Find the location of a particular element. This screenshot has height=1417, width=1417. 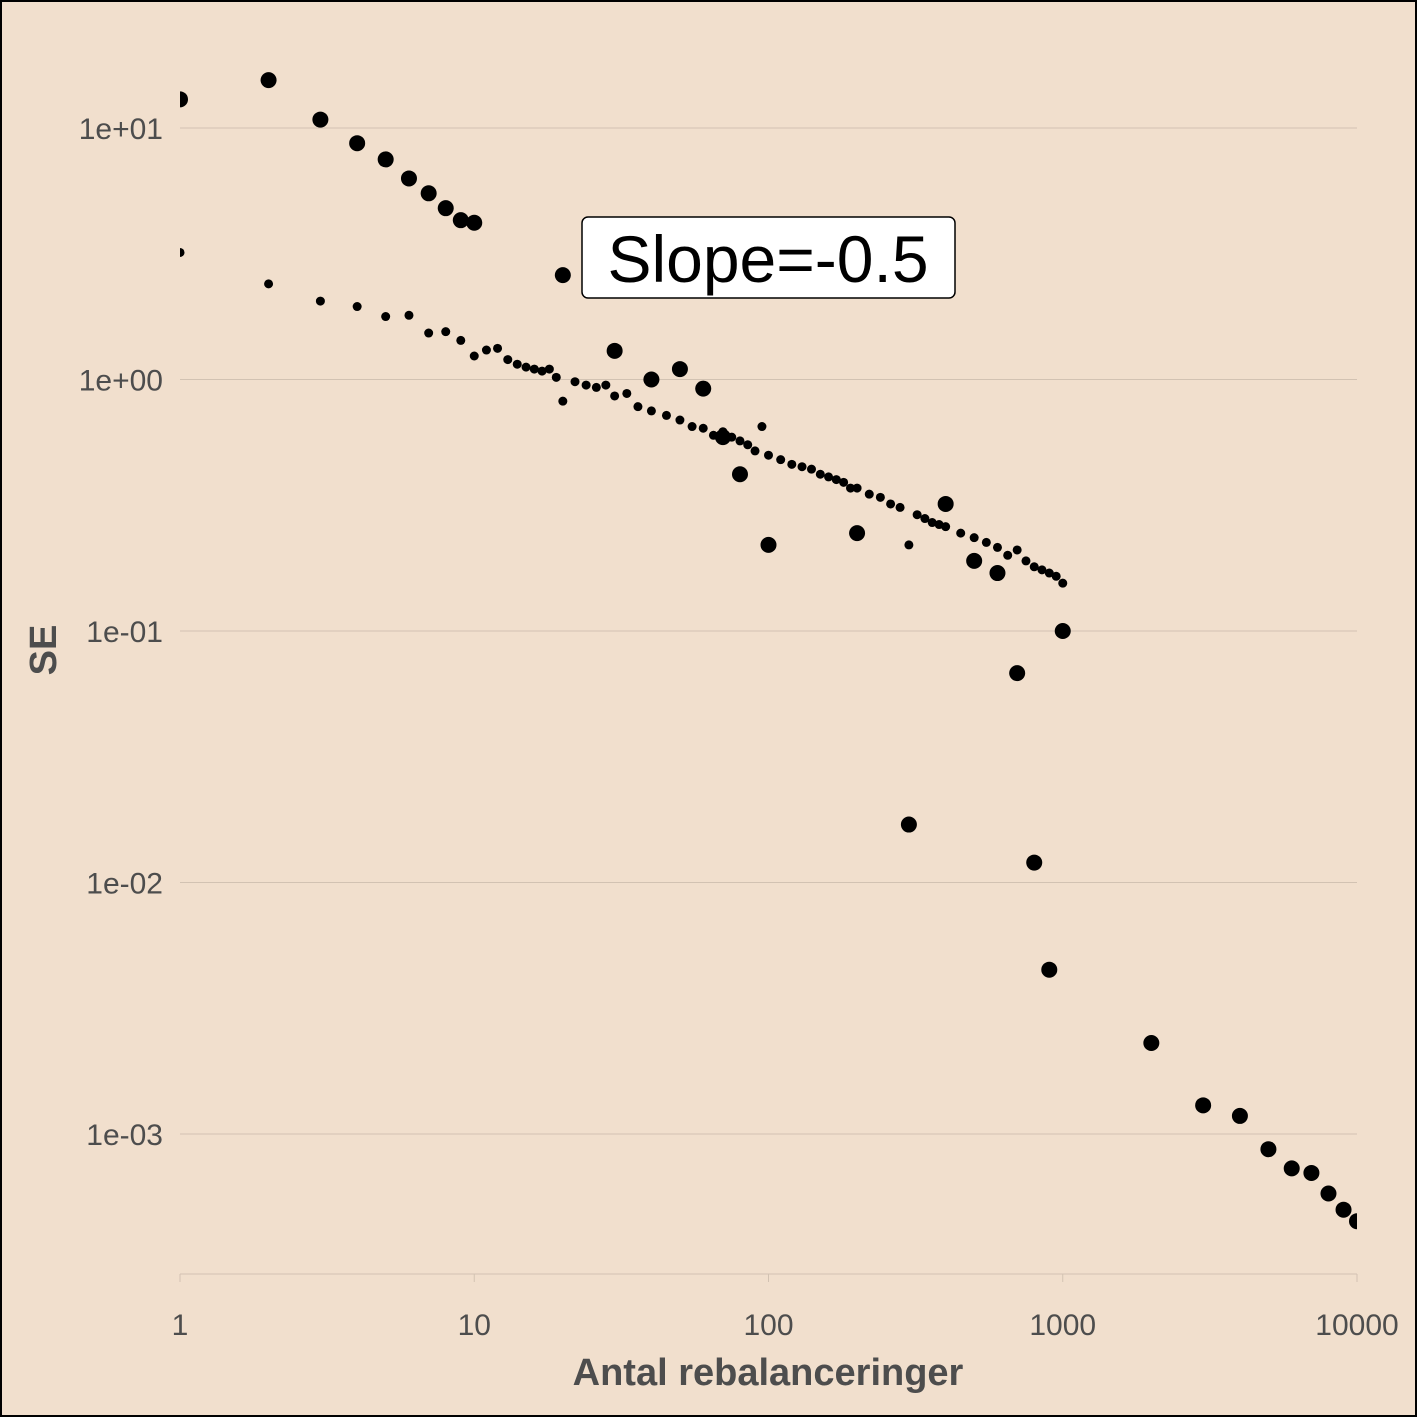

annotation-label: Slope=-0.5 is located at coordinates (767, 259).